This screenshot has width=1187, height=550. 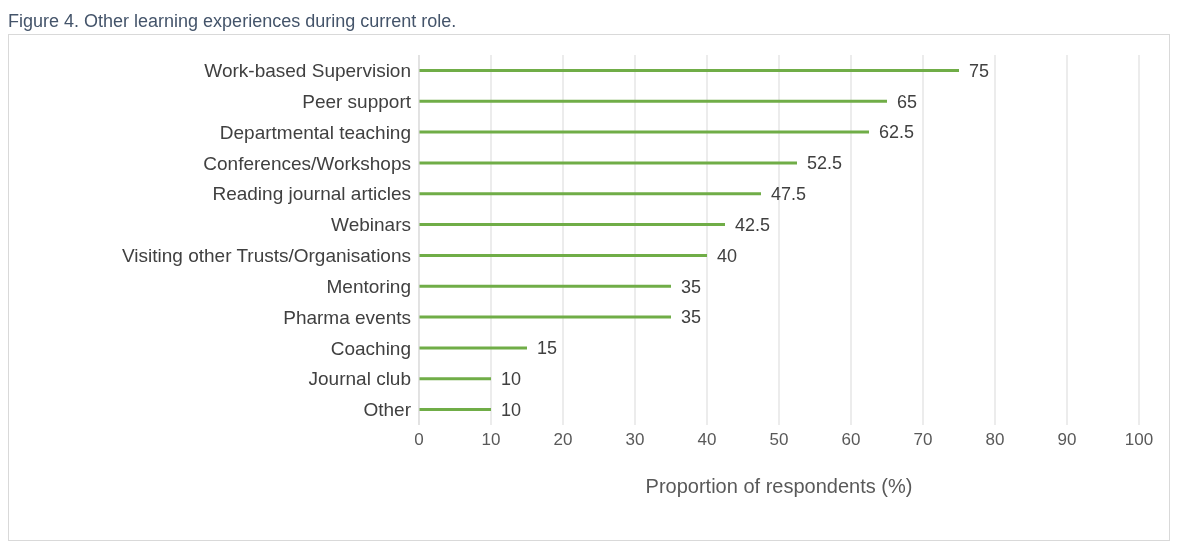 What do you see at coordinates (923, 440) in the screenshot?
I see `x-tick-label: 70` at bounding box center [923, 440].